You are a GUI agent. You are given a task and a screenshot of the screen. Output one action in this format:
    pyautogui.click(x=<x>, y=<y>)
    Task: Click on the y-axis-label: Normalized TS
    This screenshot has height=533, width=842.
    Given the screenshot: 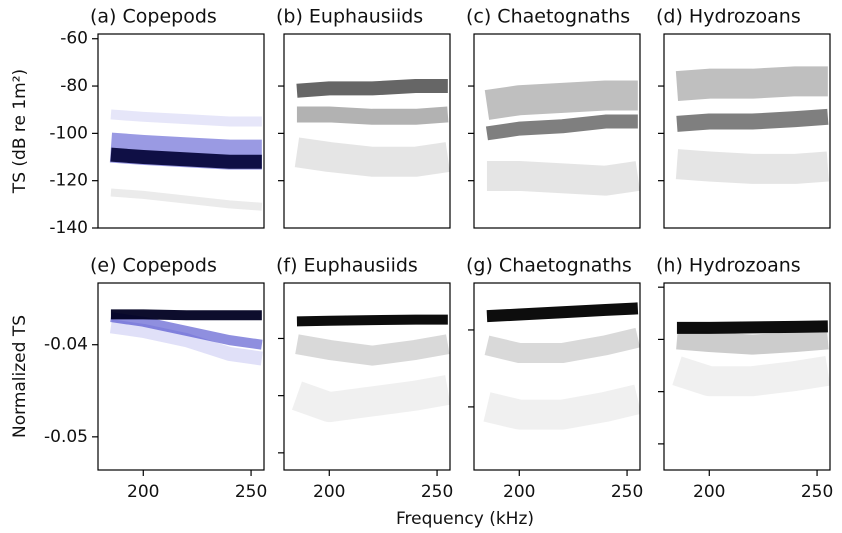 What is the action you would take?
    pyautogui.click(x=20, y=376)
    